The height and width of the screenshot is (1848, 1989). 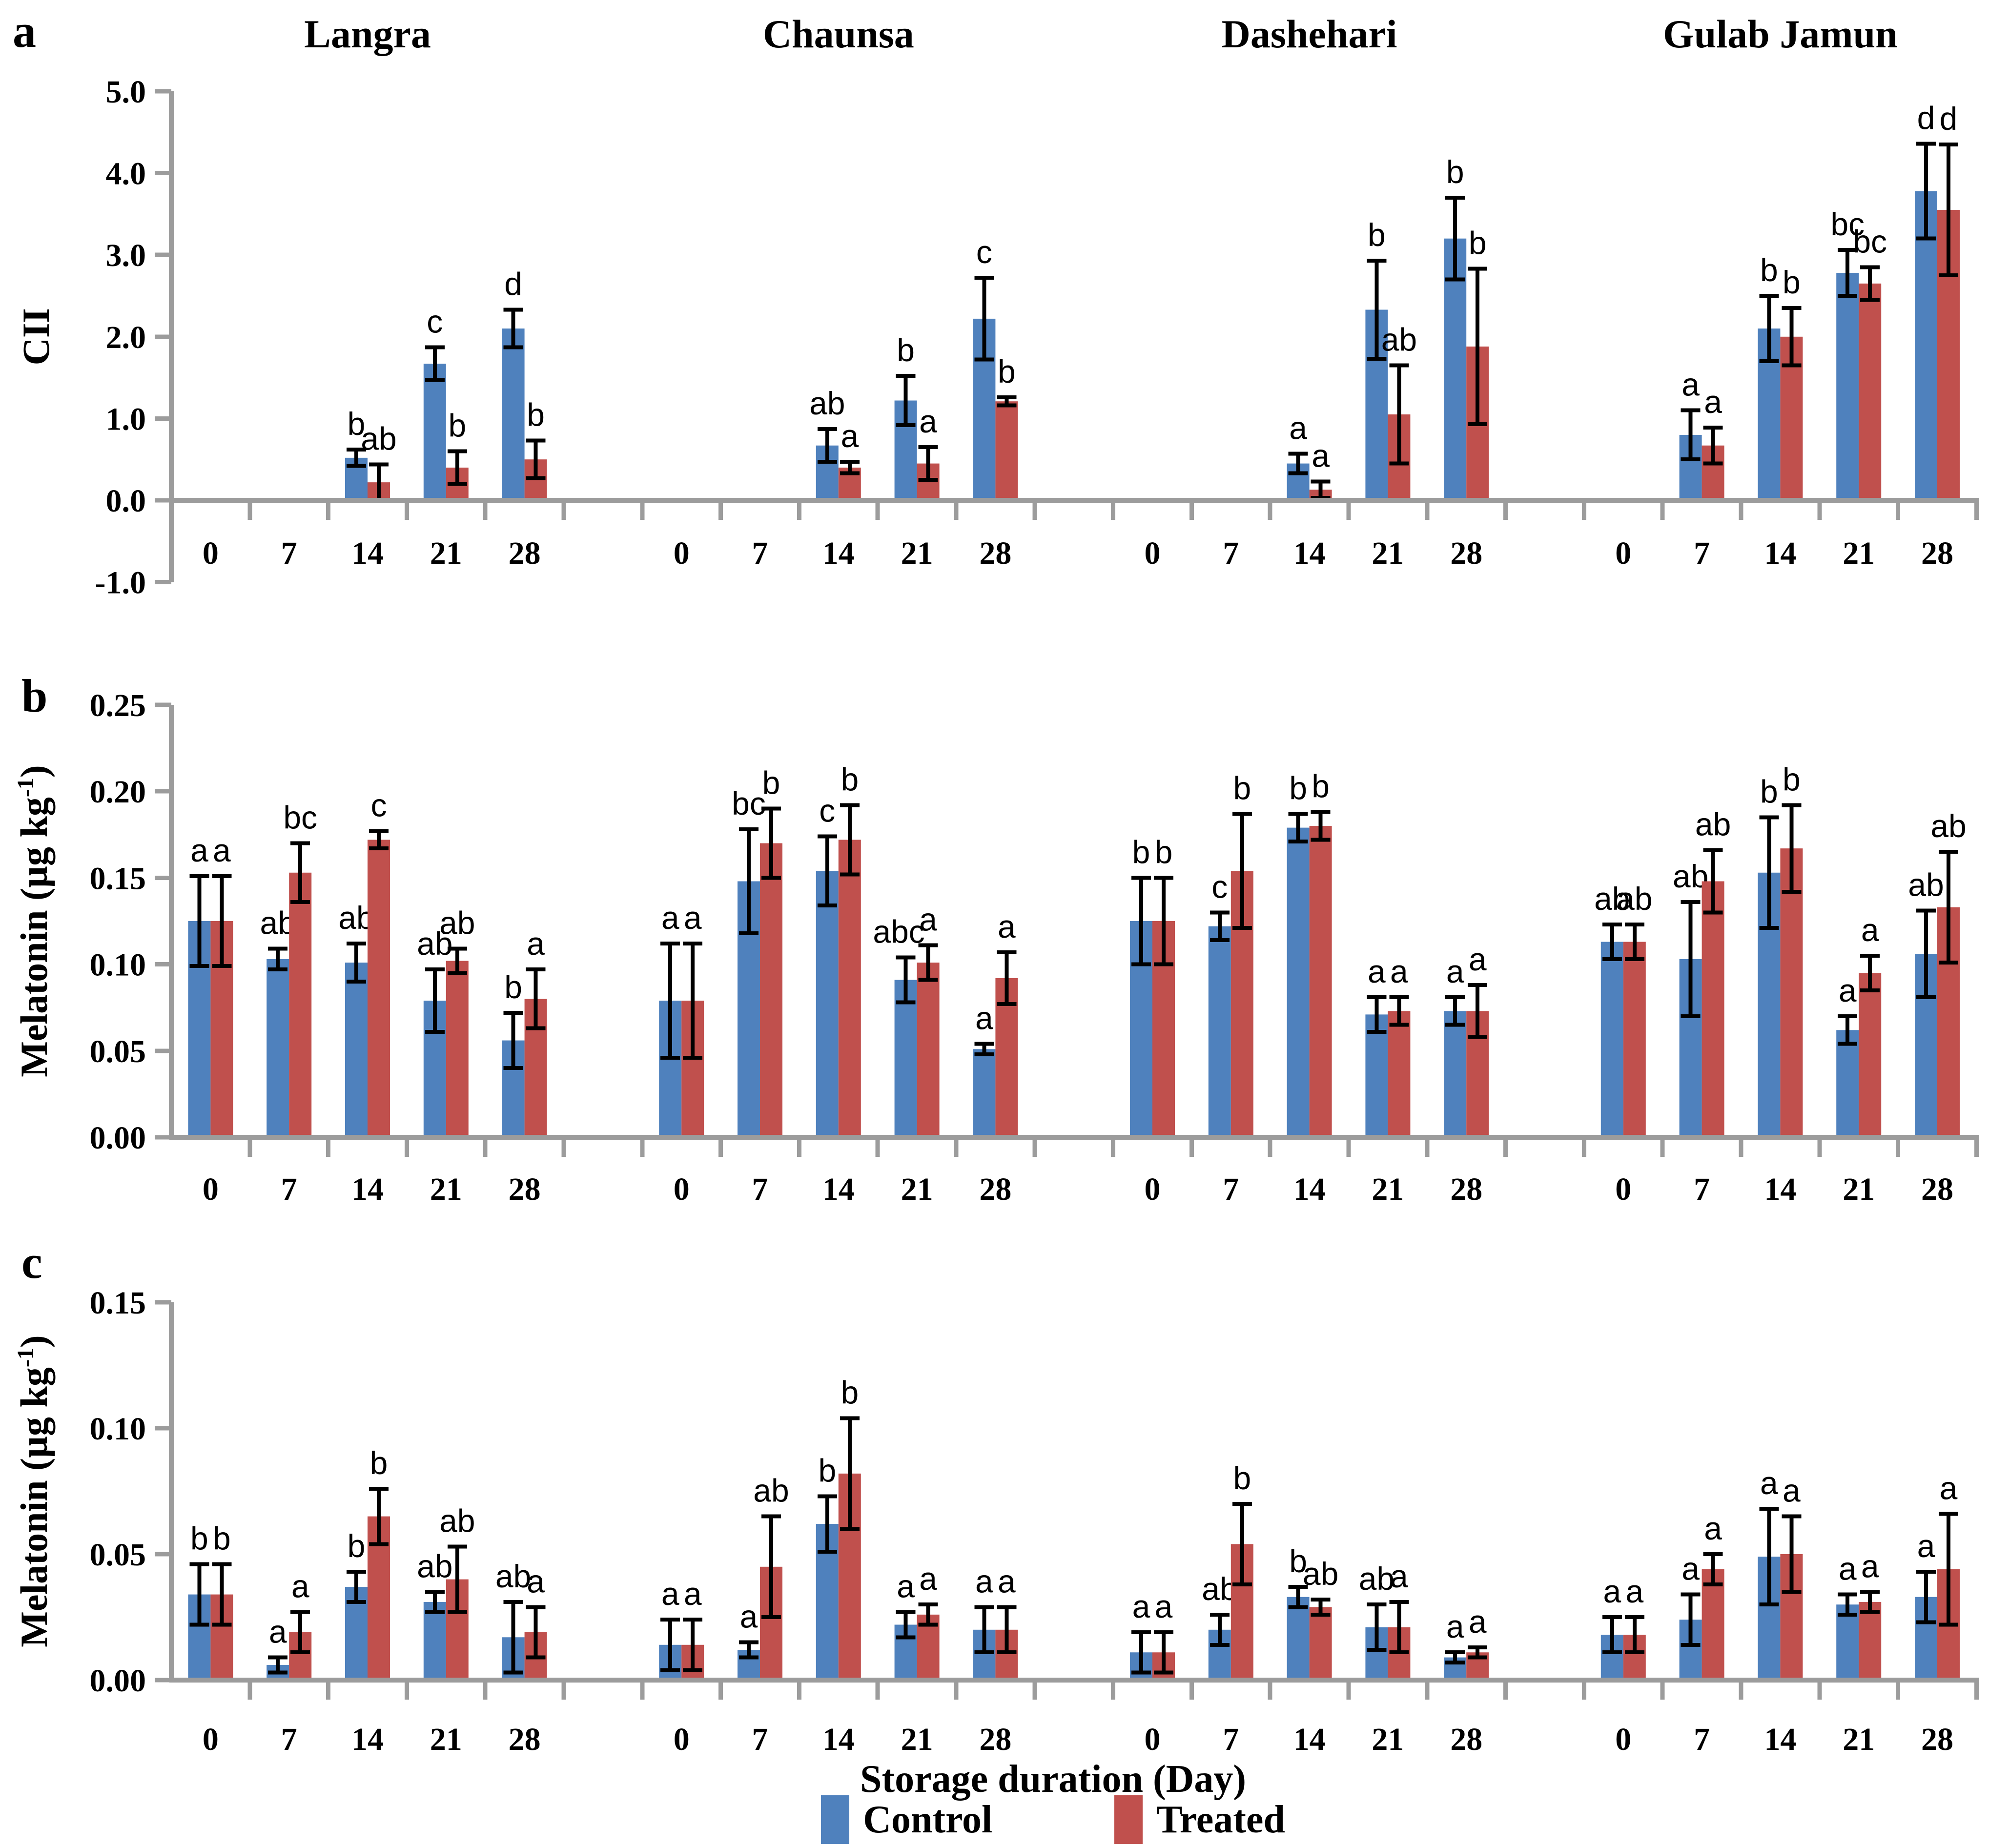 I want to click on y-axis-title: CII, so click(x=36, y=336).